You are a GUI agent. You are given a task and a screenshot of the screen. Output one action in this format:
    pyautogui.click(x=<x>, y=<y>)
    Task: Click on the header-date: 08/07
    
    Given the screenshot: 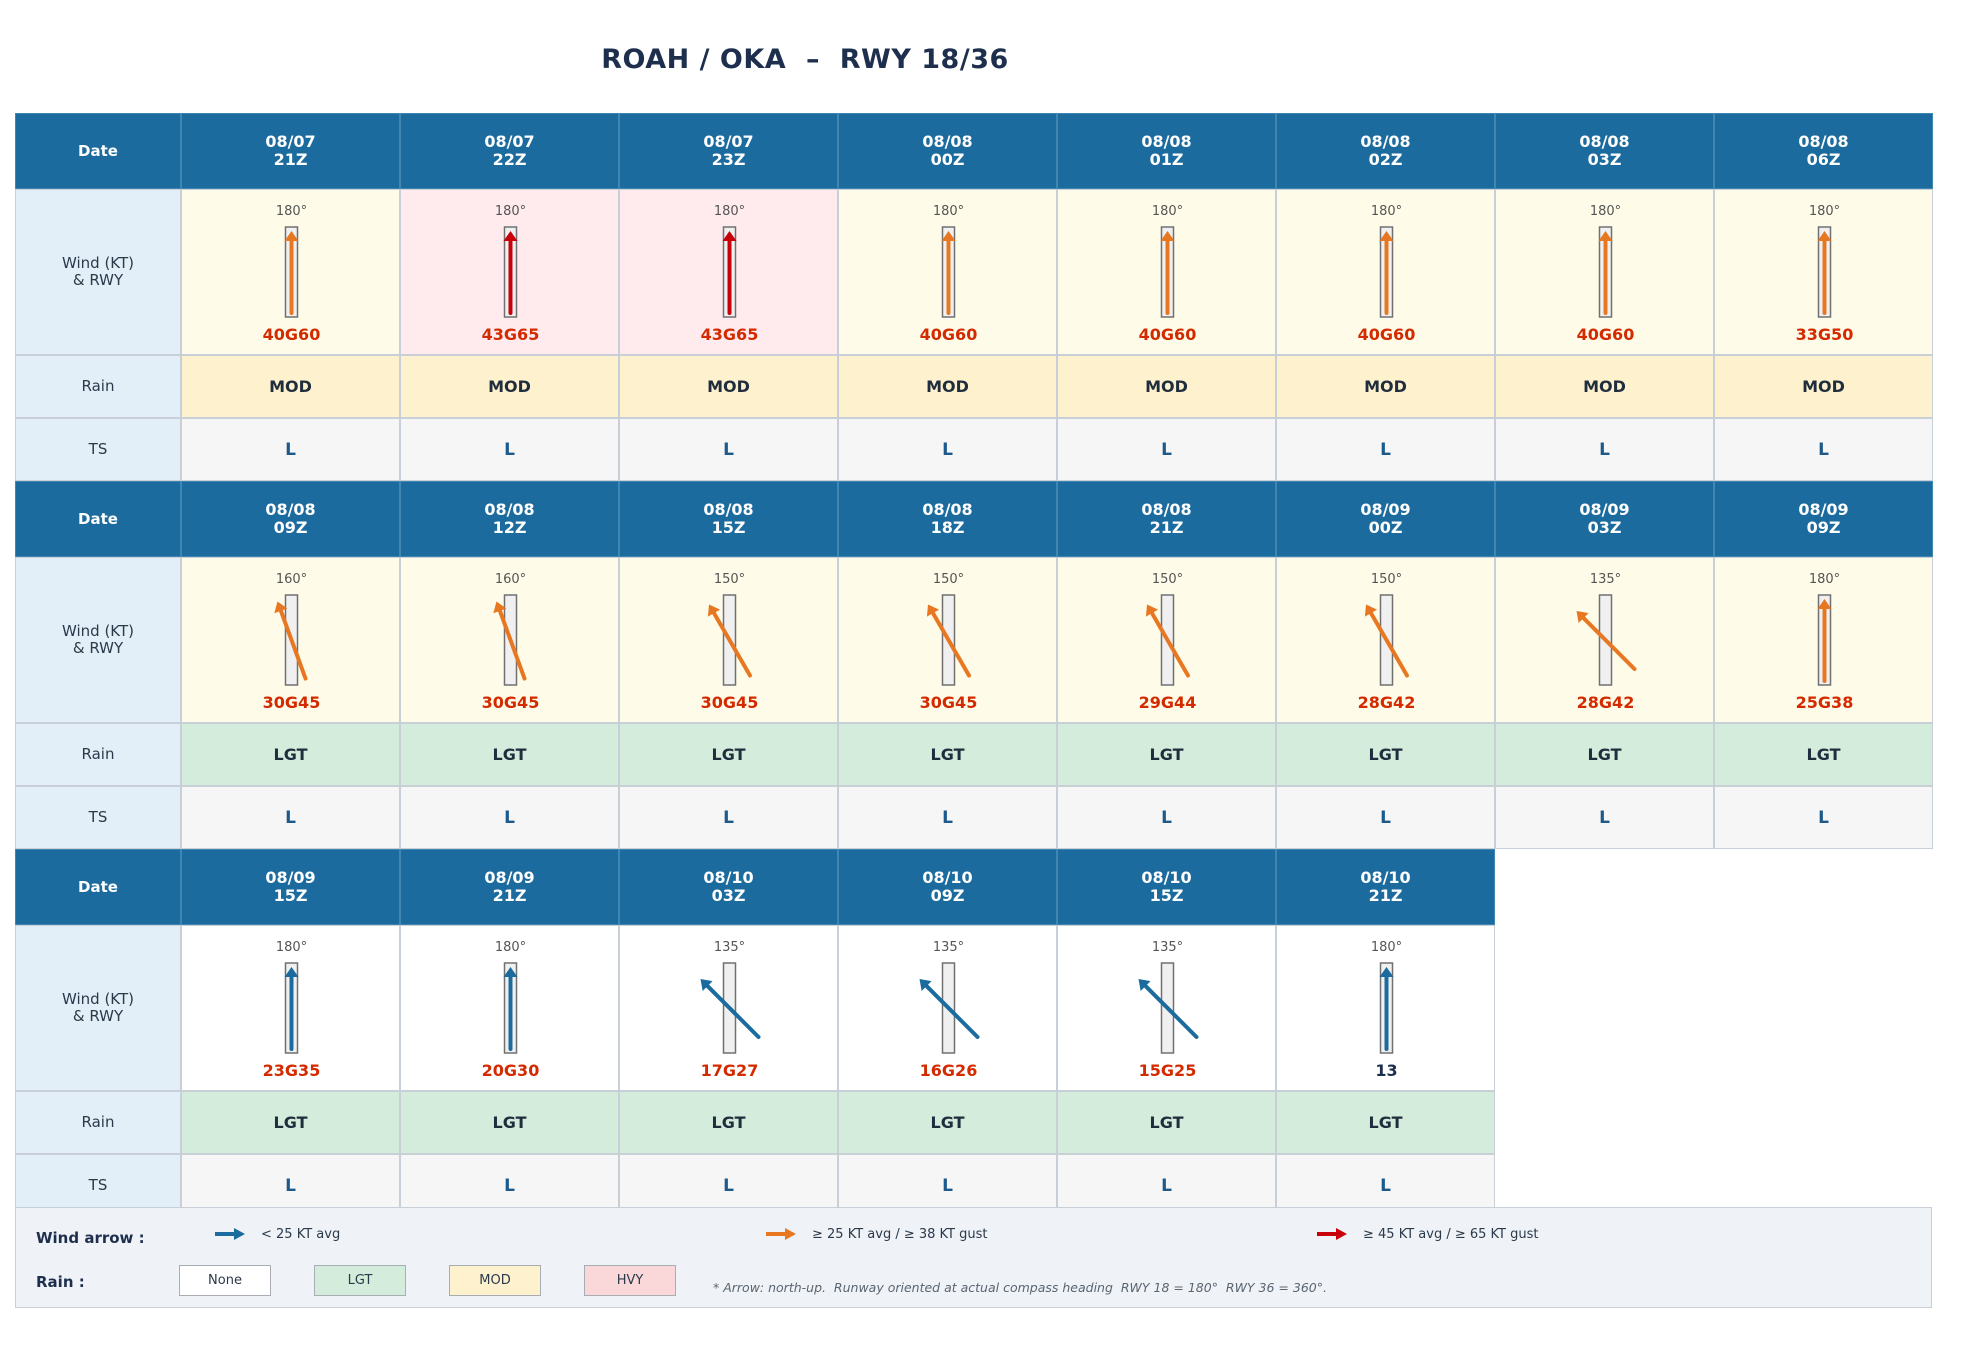 What is the action you would take?
    pyautogui.click(x=728, y=141)
    